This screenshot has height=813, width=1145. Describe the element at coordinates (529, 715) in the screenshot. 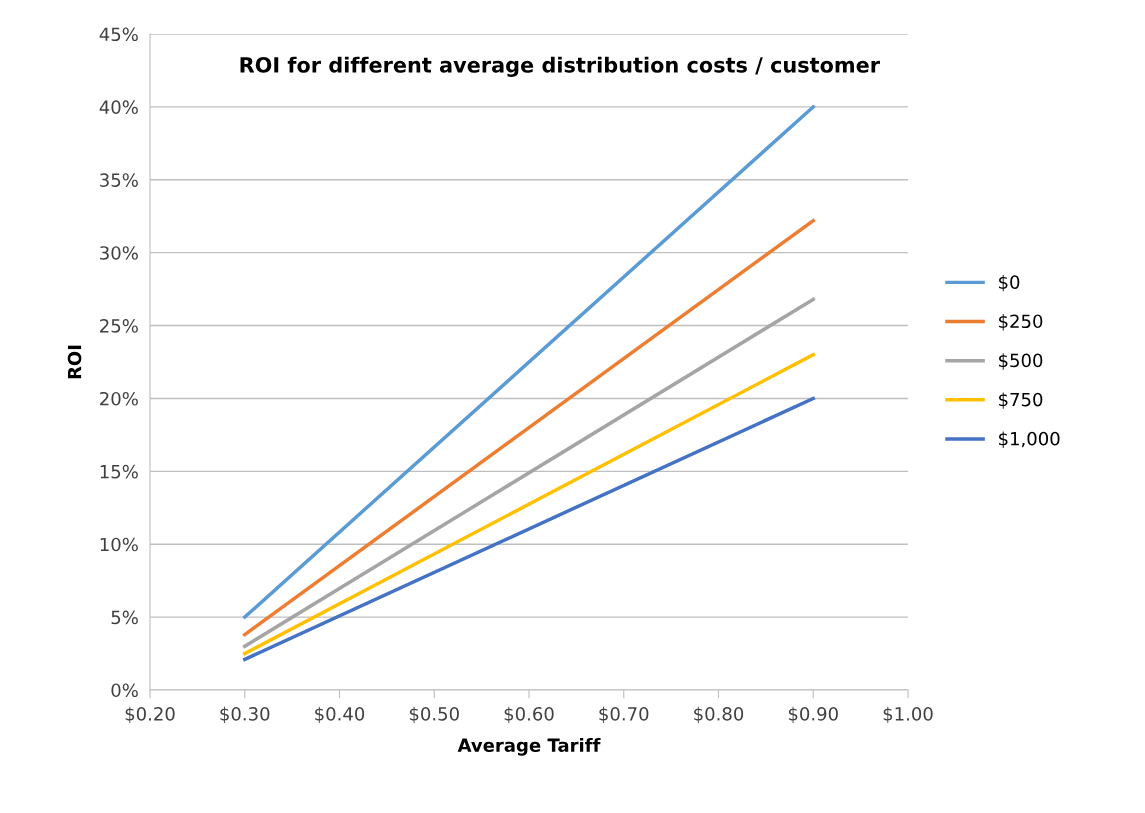

I see `x-tick-label: $0.60` at that location.